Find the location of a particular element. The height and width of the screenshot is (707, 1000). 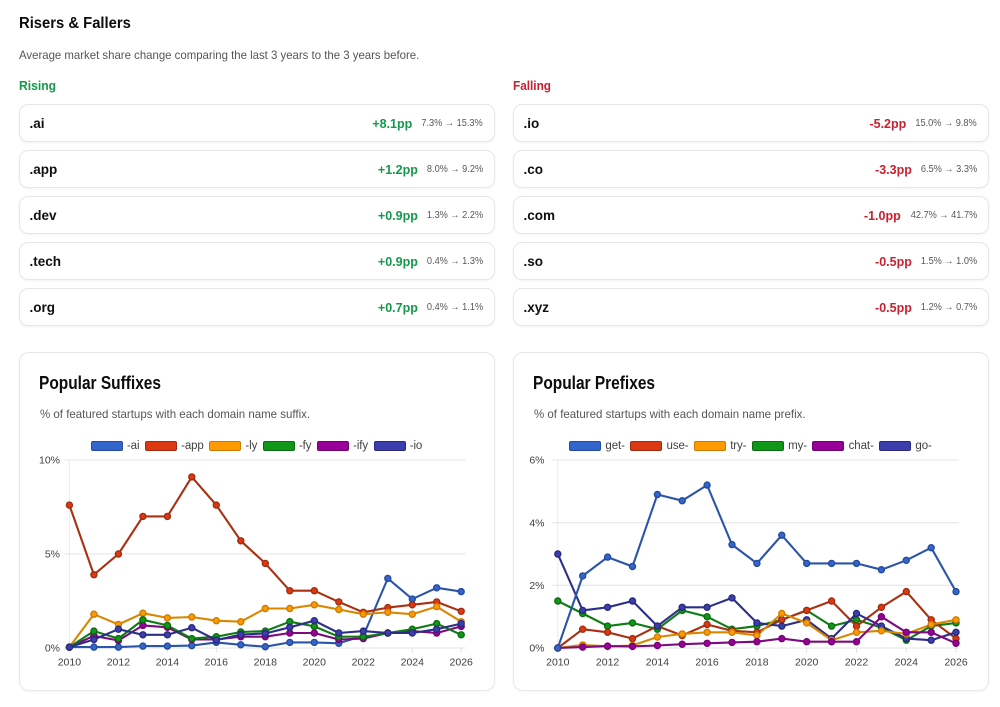

svg-text: 2% is located at coordinates (536, 586).